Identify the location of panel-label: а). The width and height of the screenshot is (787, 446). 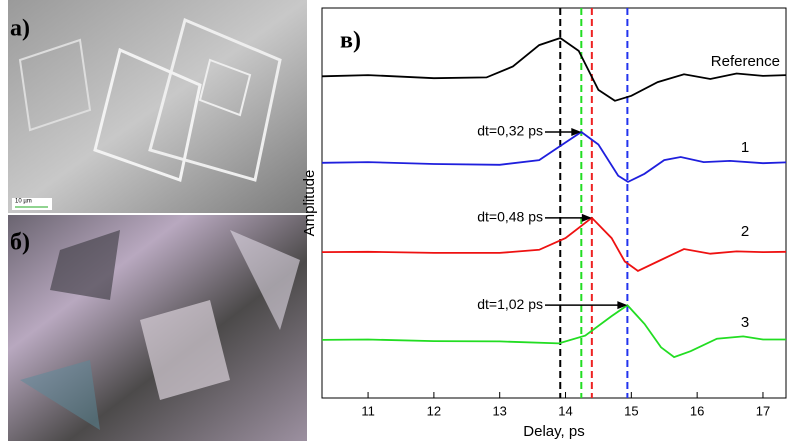
(20, 29).